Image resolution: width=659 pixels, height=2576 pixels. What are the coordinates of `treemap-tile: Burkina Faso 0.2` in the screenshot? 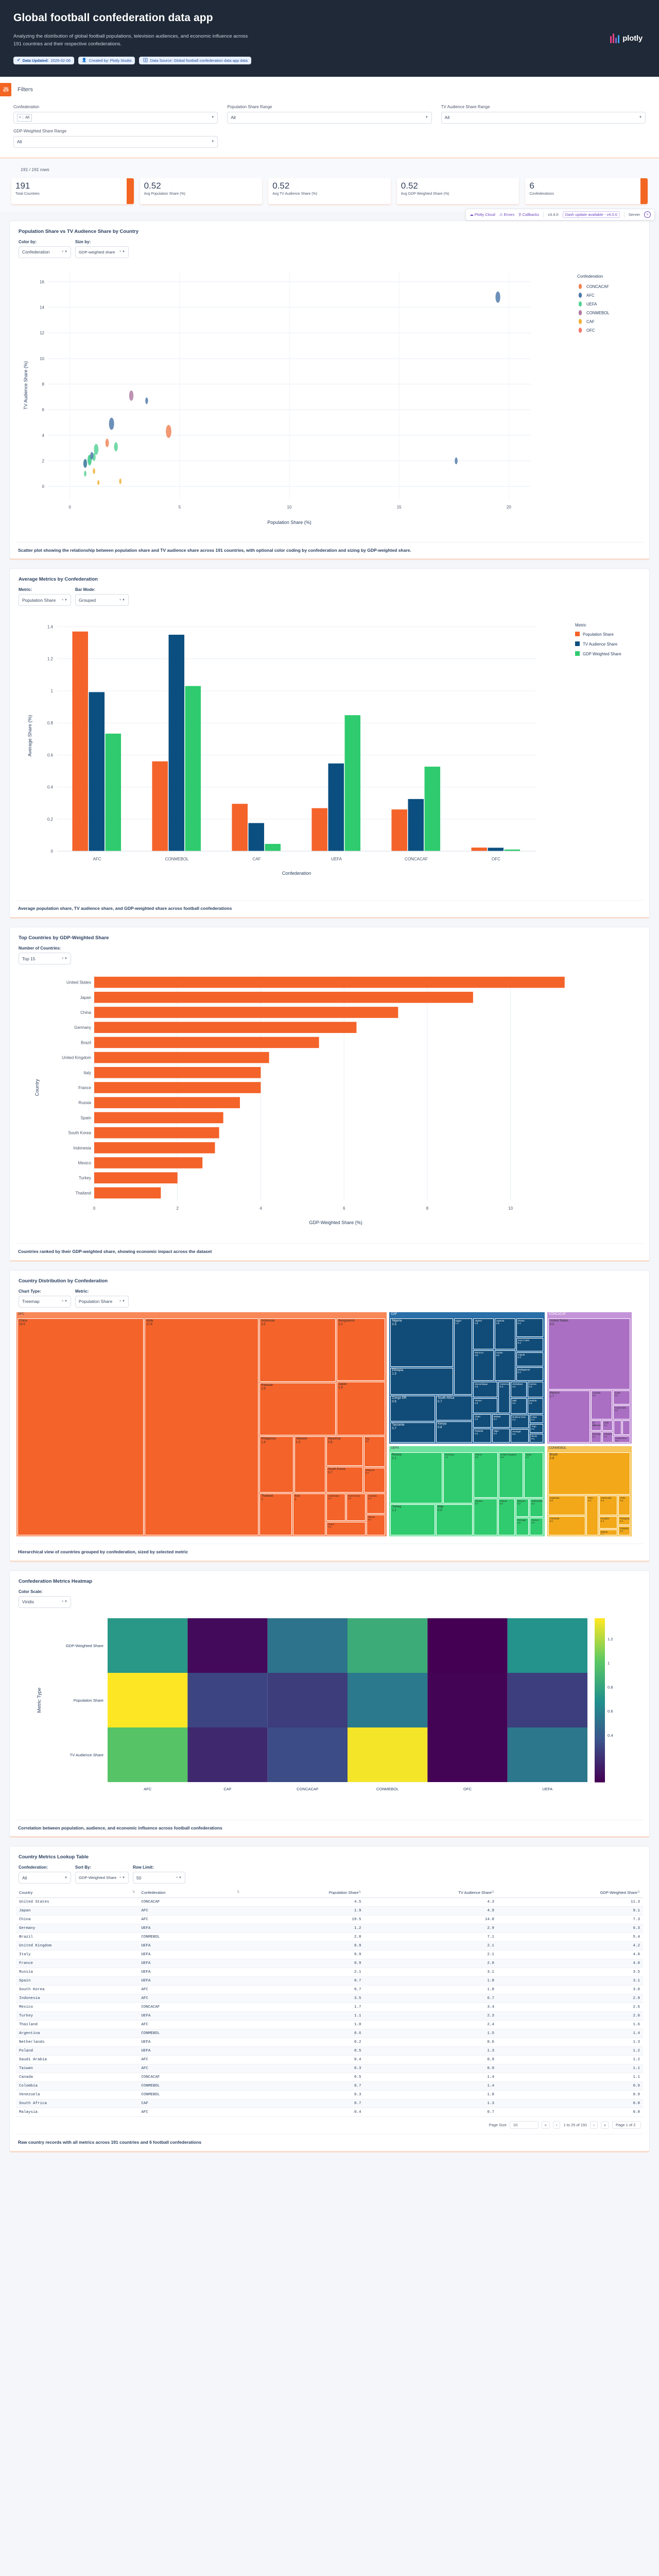 It's located at (520, 1421).